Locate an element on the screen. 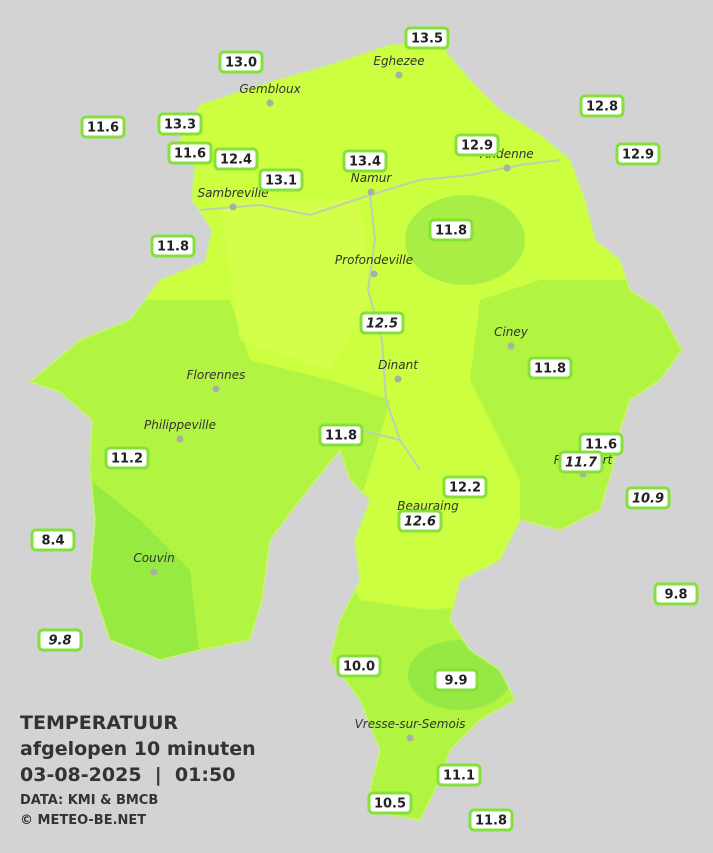 The width and height of the screenshot is (713, 853). reading: 13.4 is located at coordinates (365, 161).